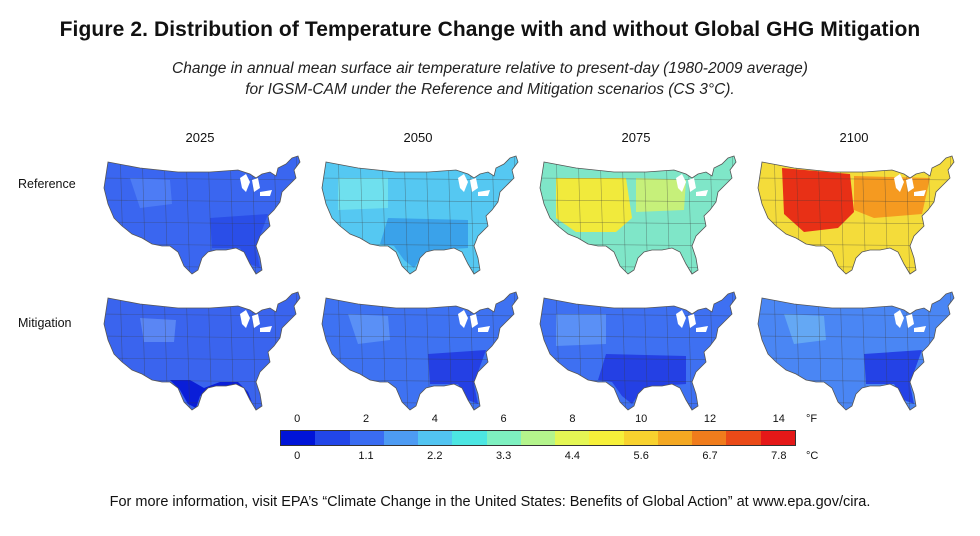 This screenshot has height=536, width=980. I want to click on year-label-2050: 2050, so click(418, 137).